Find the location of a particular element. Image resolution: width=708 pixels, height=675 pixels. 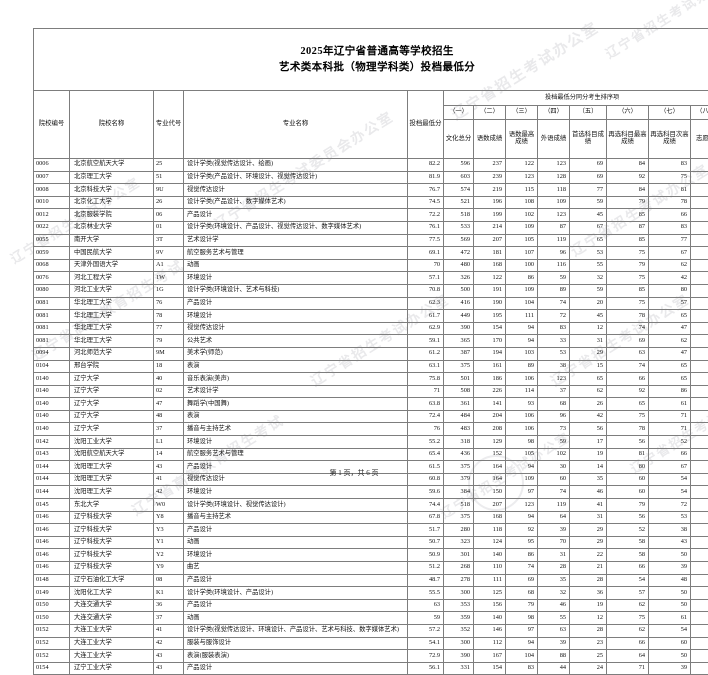

row-min-score: 77.5 is located at coordinates (426, 240).